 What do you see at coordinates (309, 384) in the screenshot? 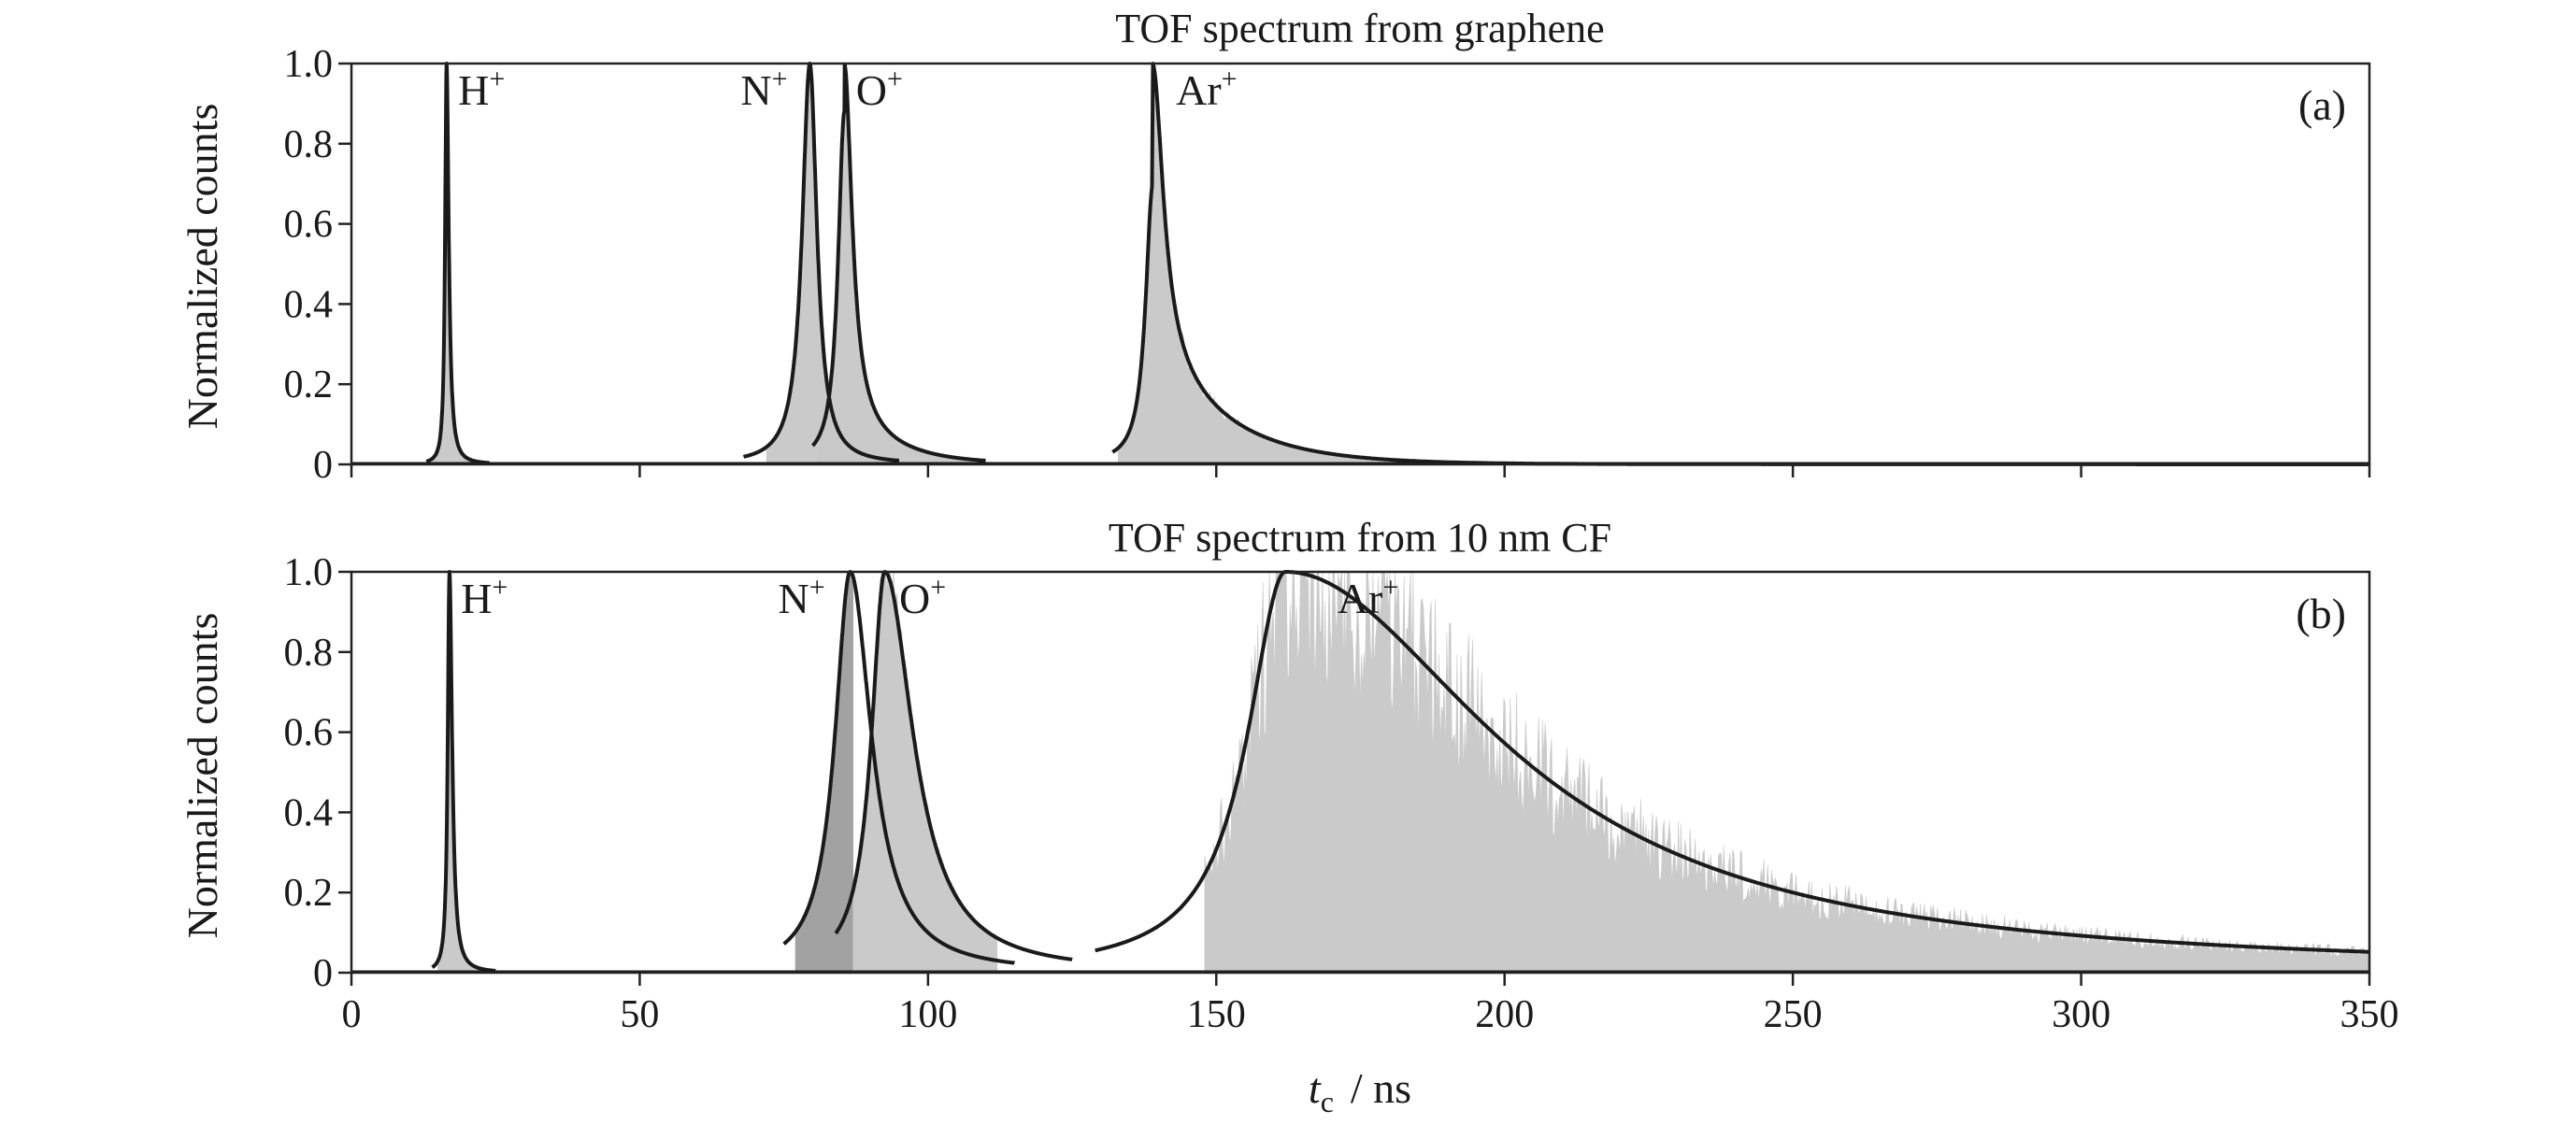
I see `panel-a-y-tick-label-1: 0.2` at bounding box center [309, 384].